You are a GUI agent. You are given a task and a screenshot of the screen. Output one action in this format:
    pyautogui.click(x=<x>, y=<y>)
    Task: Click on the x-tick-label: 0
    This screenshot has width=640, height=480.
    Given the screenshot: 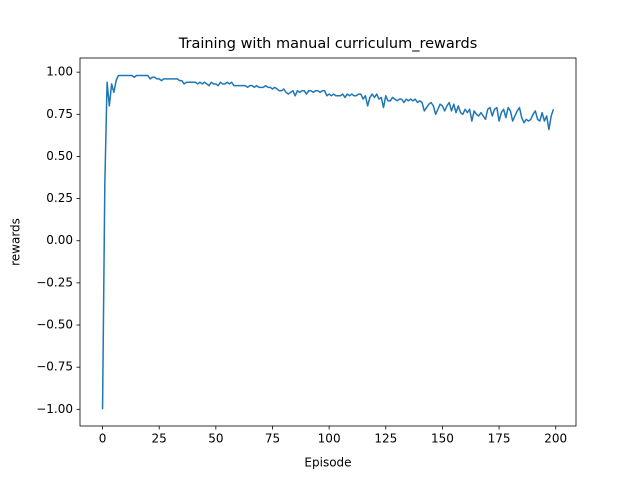 What is the action you would take?
    pyautogui.click(x=103, y=439)
    